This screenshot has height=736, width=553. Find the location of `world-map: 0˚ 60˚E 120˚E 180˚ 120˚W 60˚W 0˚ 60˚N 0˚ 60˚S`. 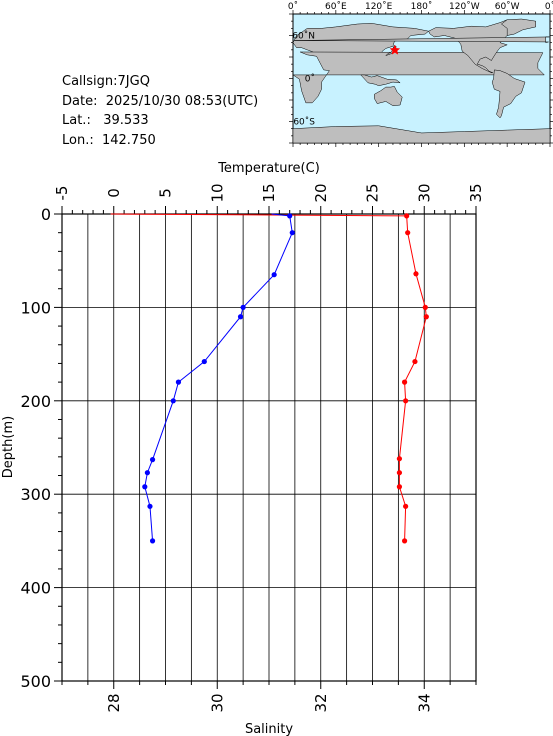

world-map: 0˚ 60˚E 120˚E 180˚ 120˚W 60˚W 0˚ 60˚N 0˚ 60˚S is located at coordinates (420, 74).